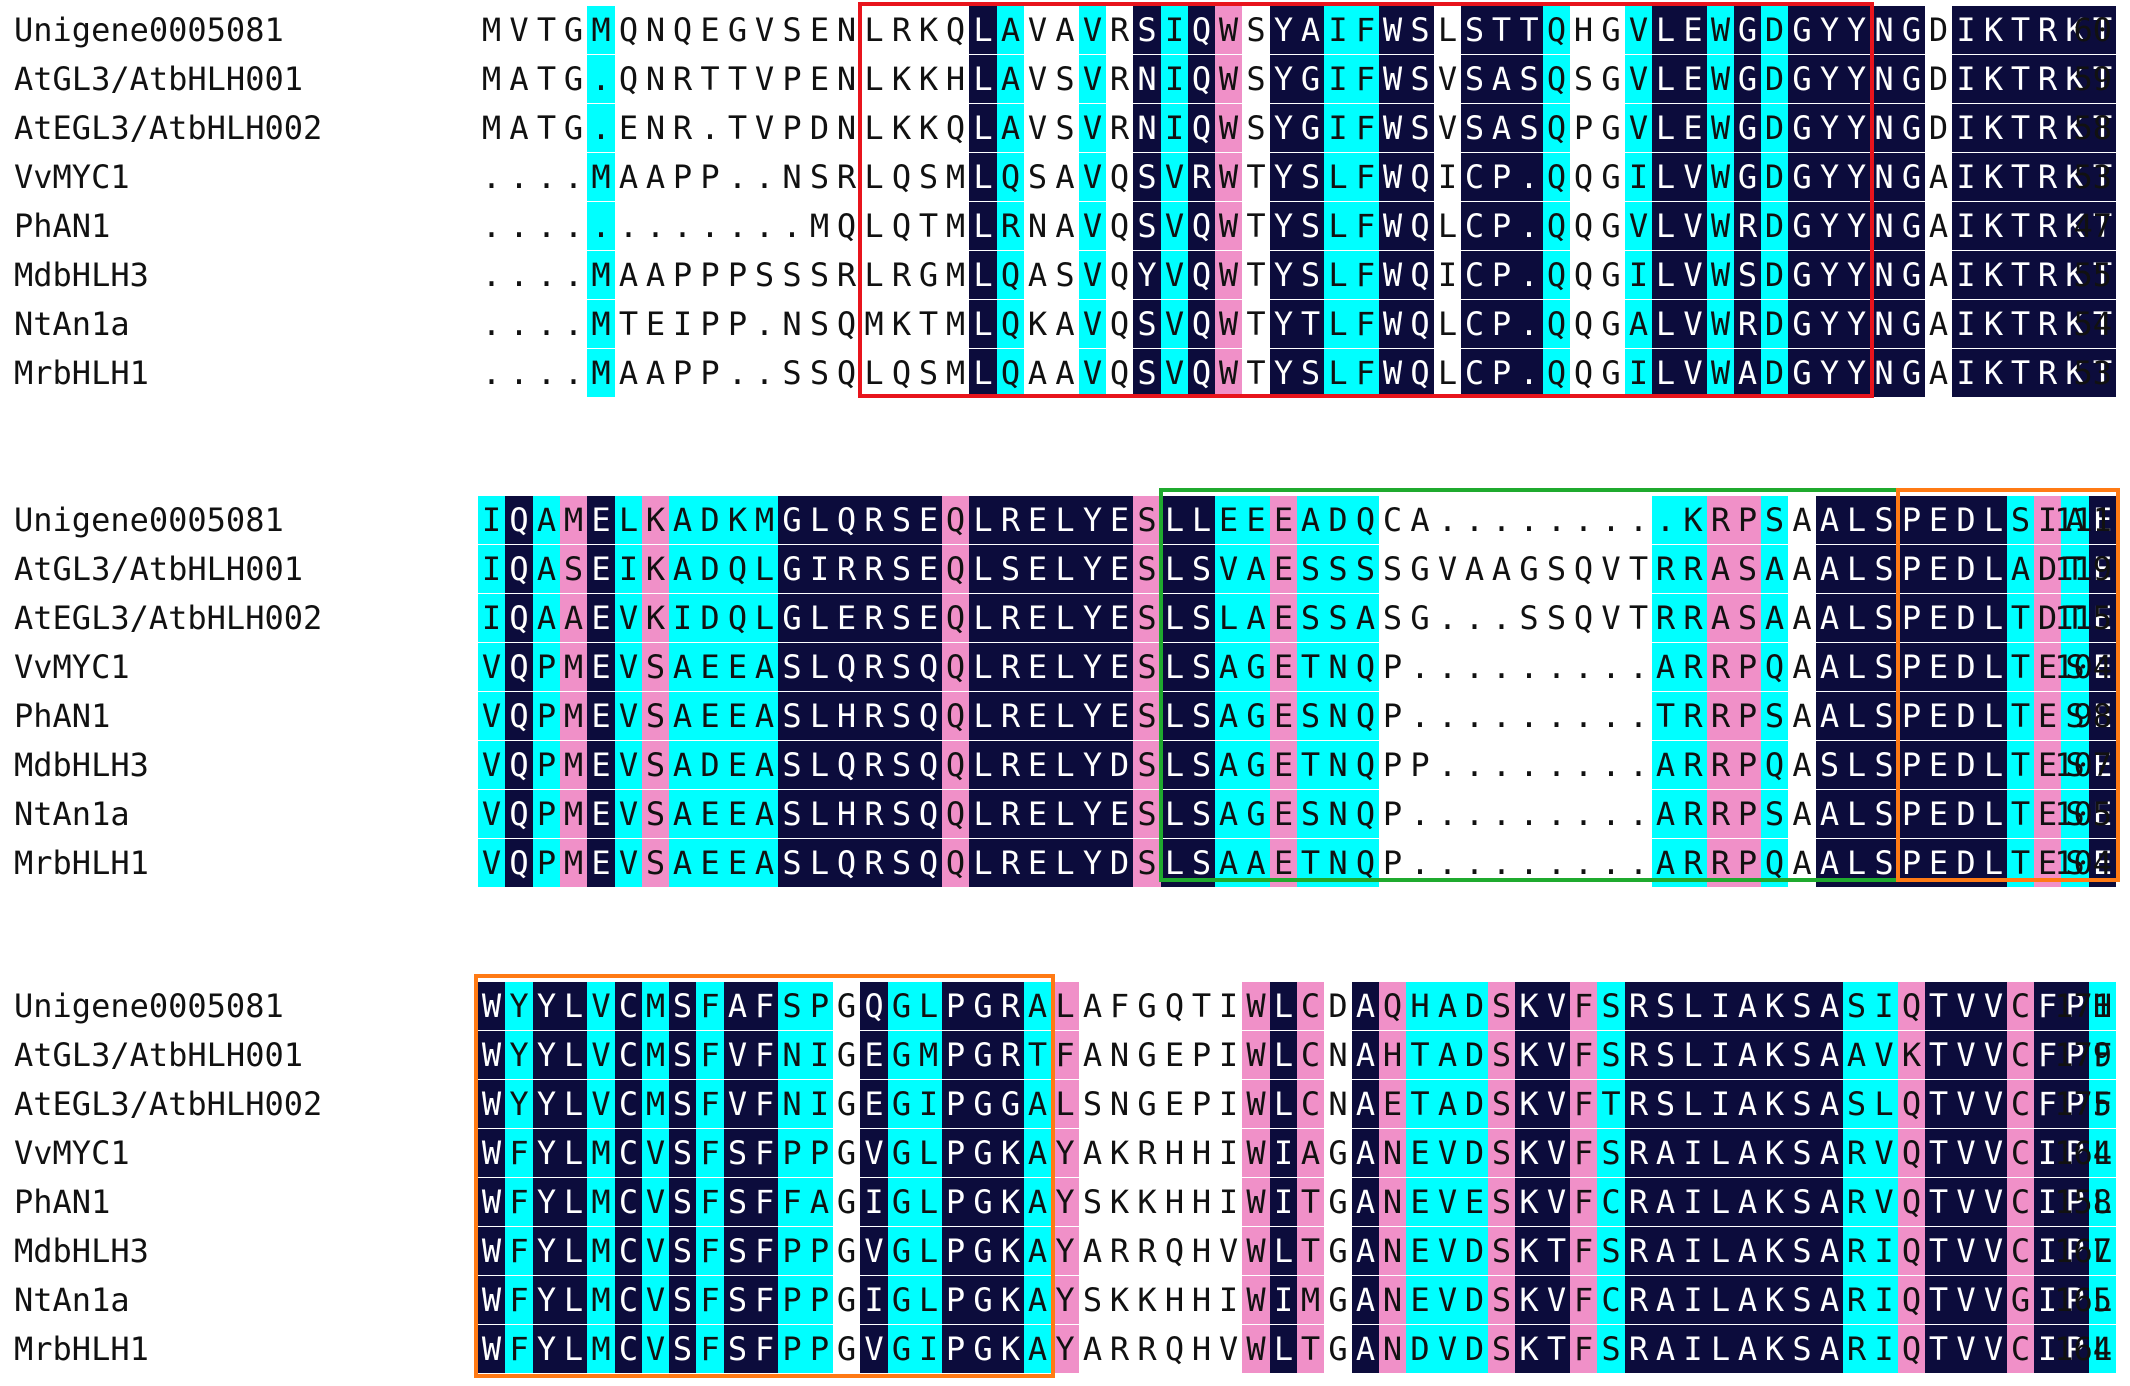 The height and width of the screenshot is (1386, 2130). I want to click on sequence-name: NtAn1a, so click(72, 324).